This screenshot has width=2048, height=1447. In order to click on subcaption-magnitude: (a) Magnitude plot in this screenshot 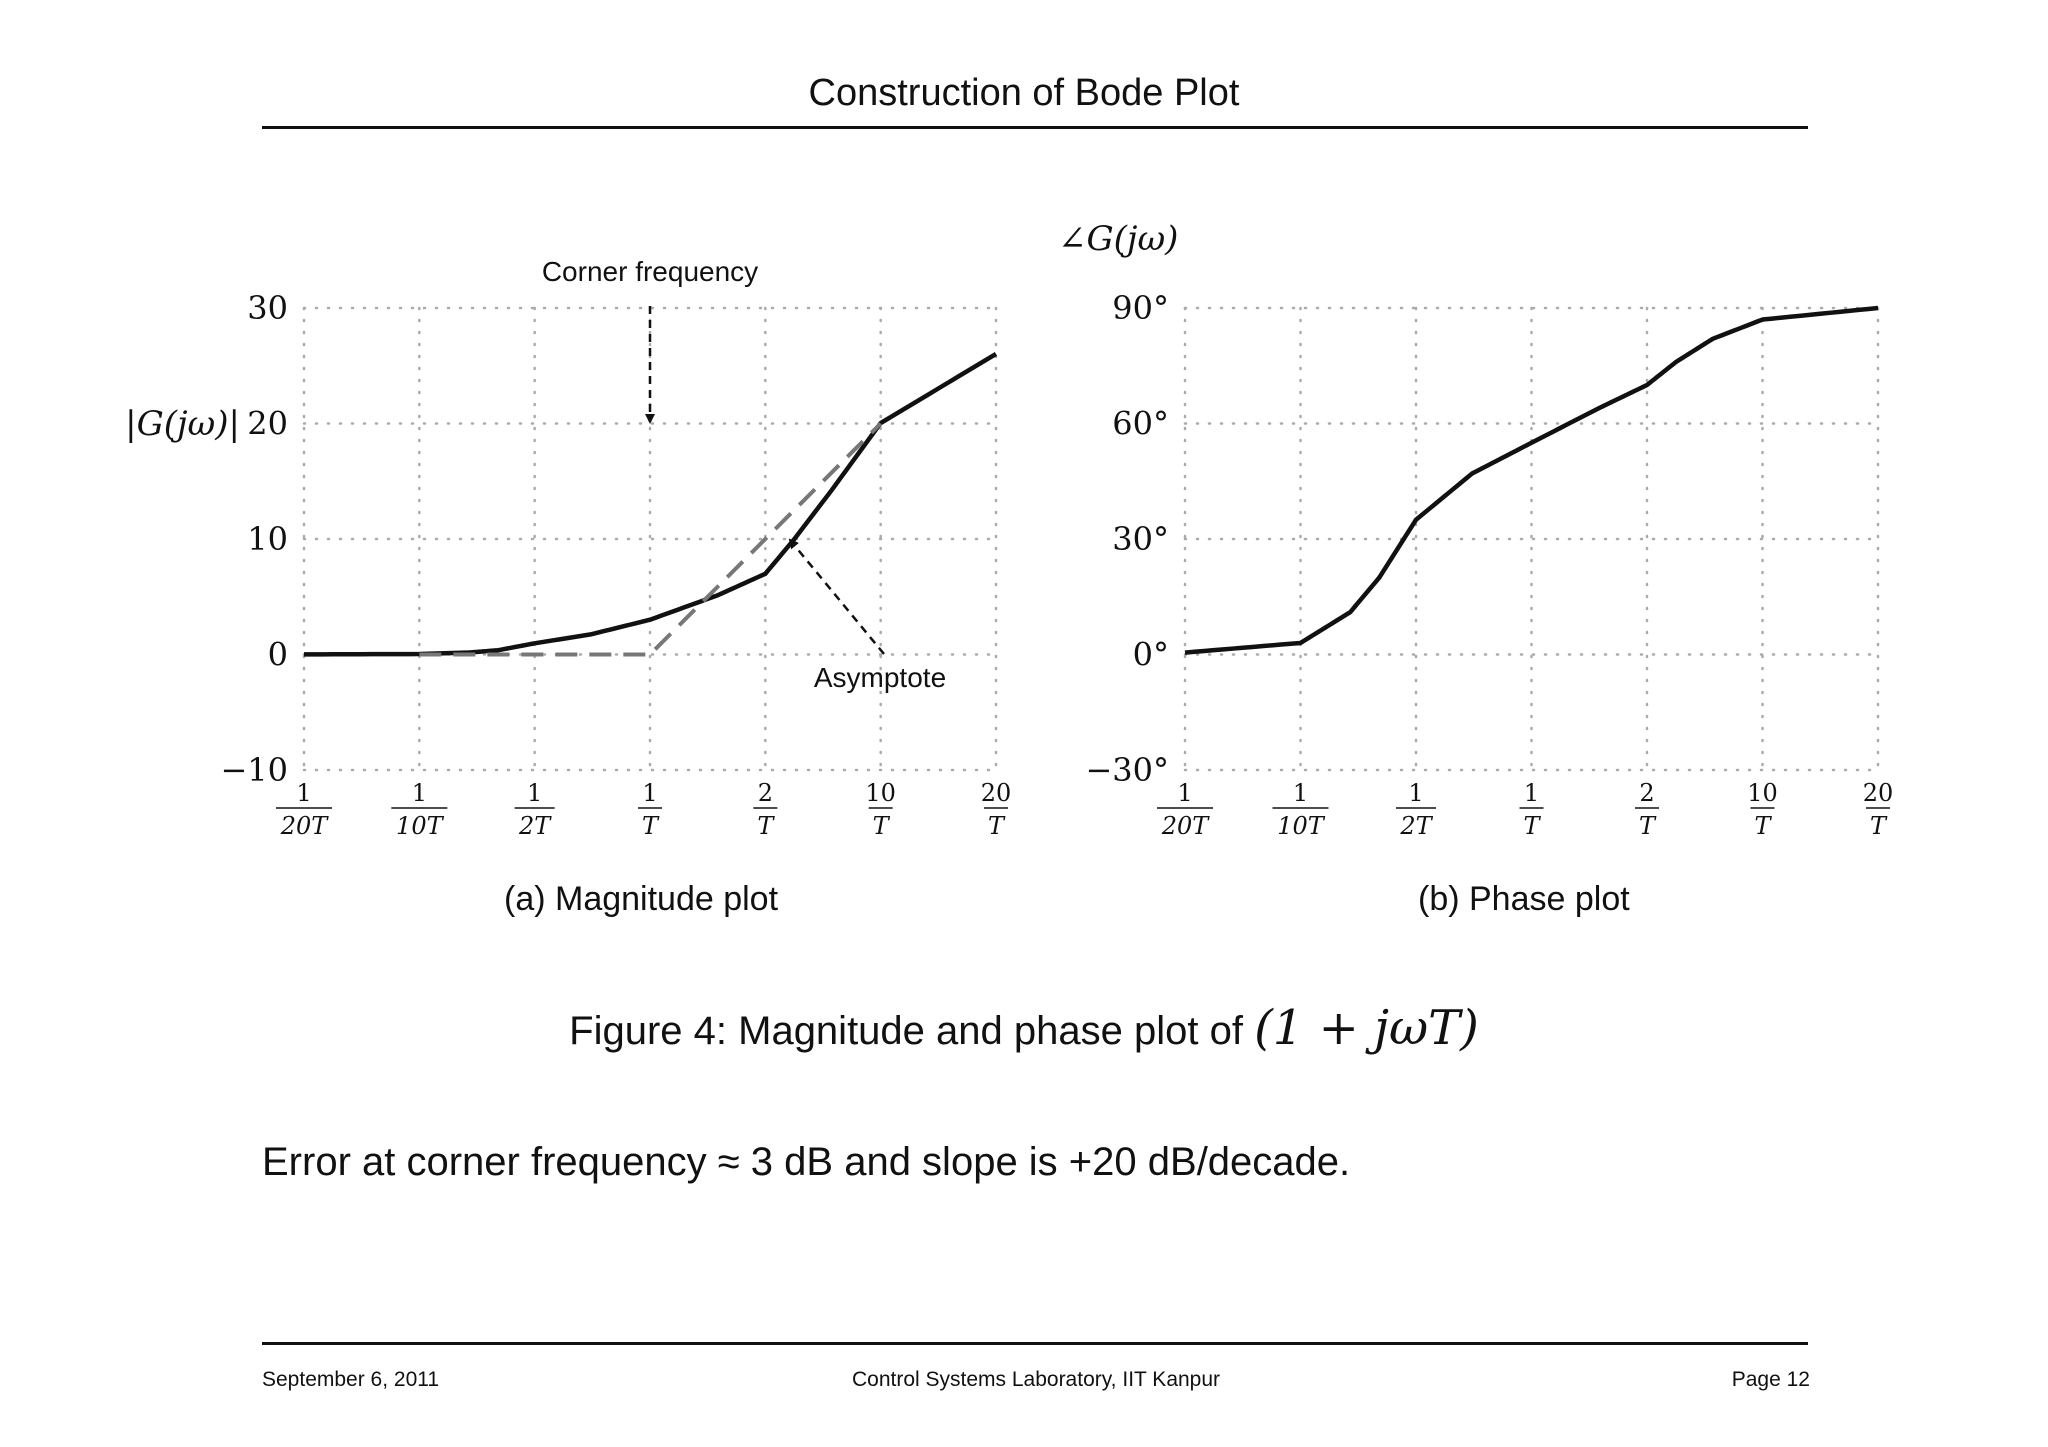, I will do `click(641, 899)`.